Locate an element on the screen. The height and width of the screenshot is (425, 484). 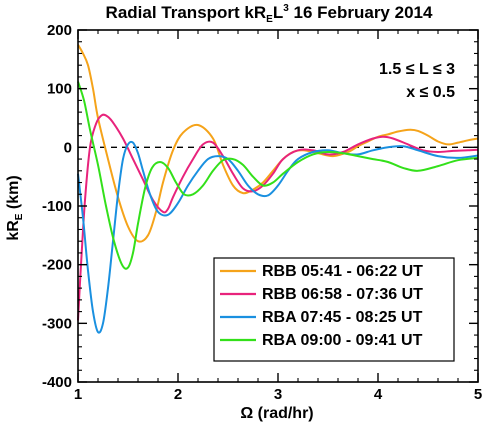
x-tick-label: 1 is located at coordinates (78, 394).